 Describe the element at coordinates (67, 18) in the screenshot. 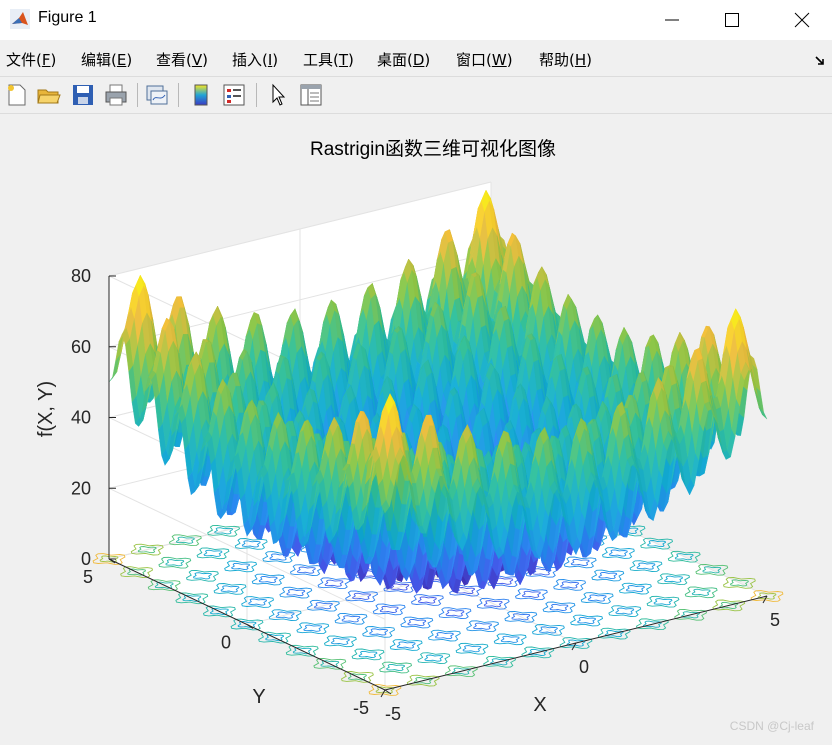

I see `window-title: Figure 1` at that location.